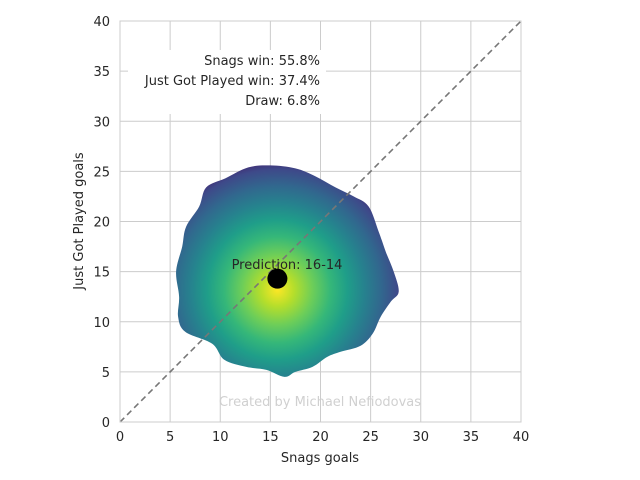 This screenshot has height=480, width=640. I want to click on x-tick-label: 5, so click(170, 437).